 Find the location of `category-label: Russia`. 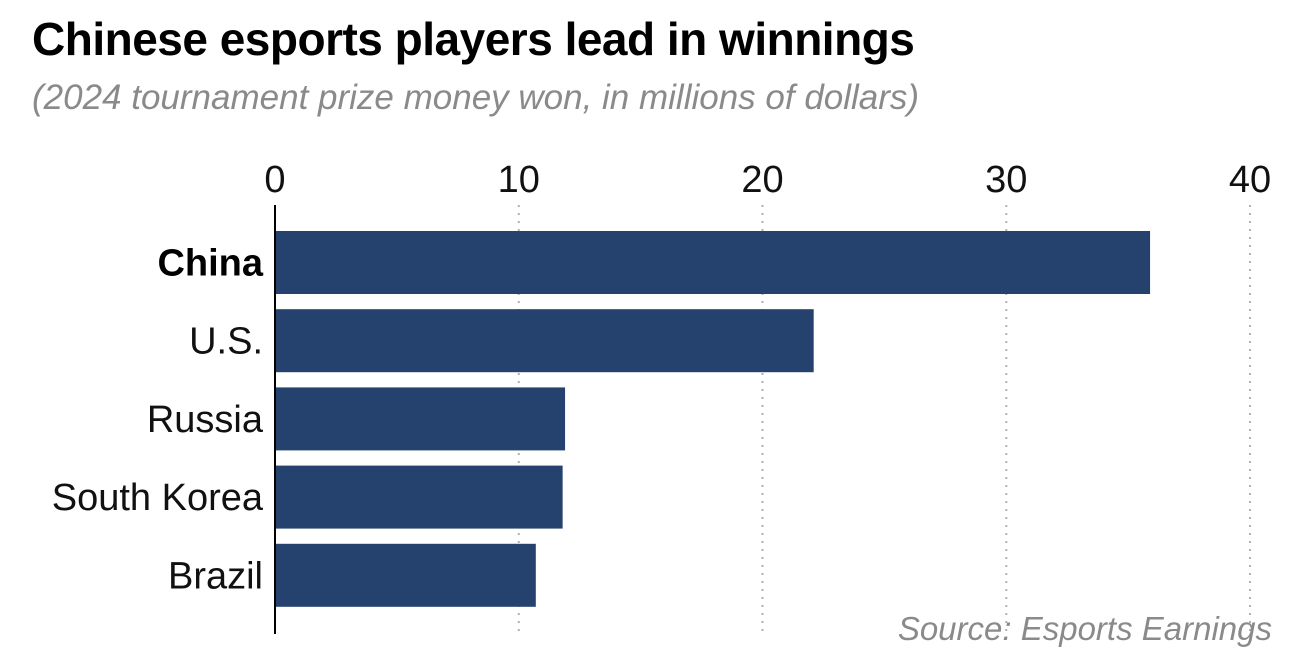

category-label: Russia is located at coordinates (205, 420).